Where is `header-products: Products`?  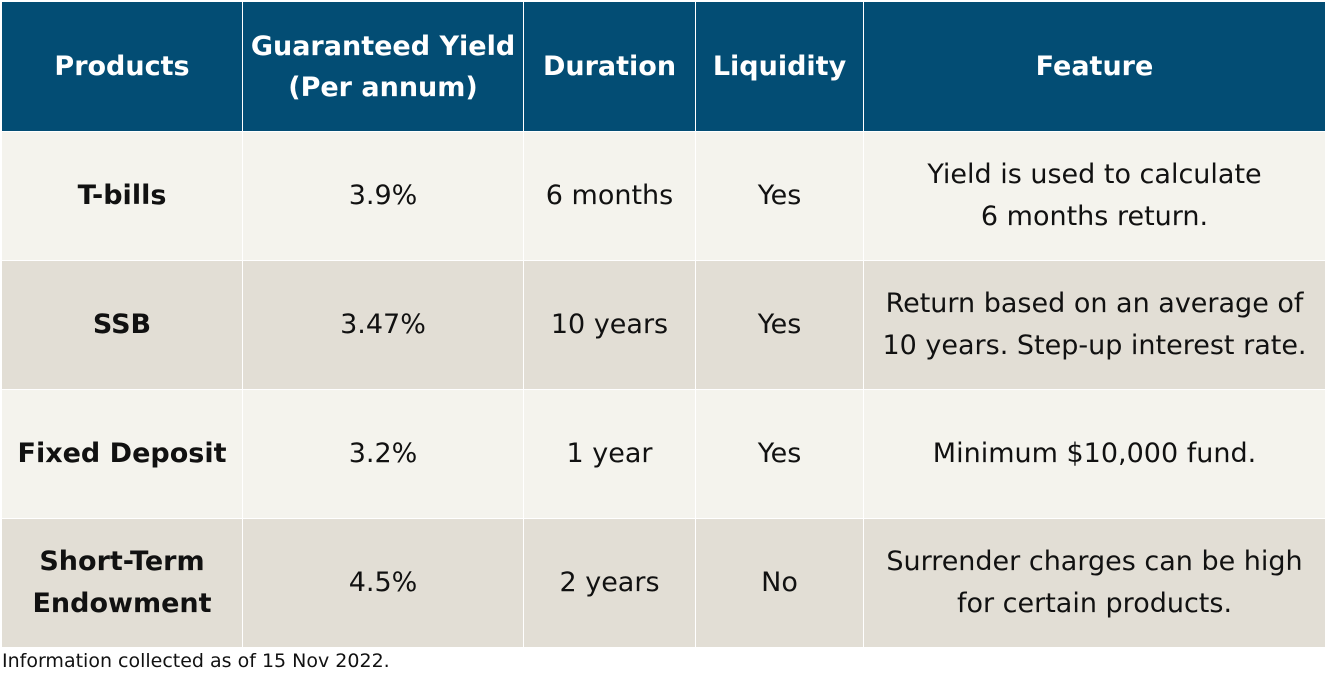
header-products: Products is located at coordinates (122, 66).